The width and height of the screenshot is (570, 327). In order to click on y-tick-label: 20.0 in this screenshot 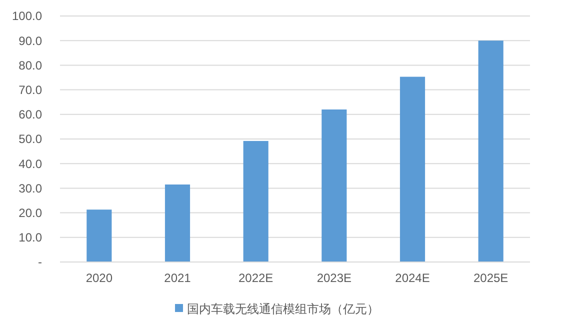, I will do `click(30, 213)`.